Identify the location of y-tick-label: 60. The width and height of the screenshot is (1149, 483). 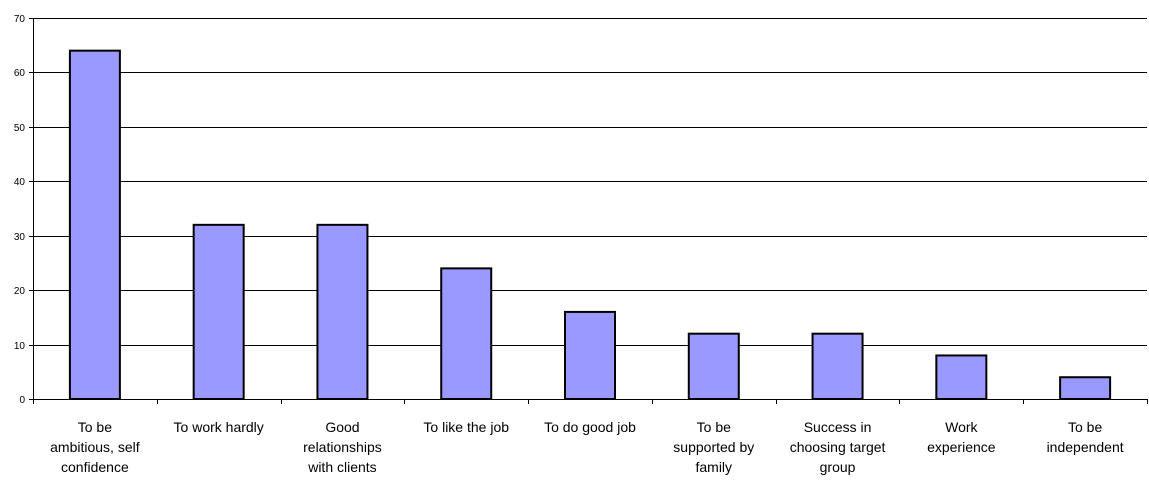
(20, 73).